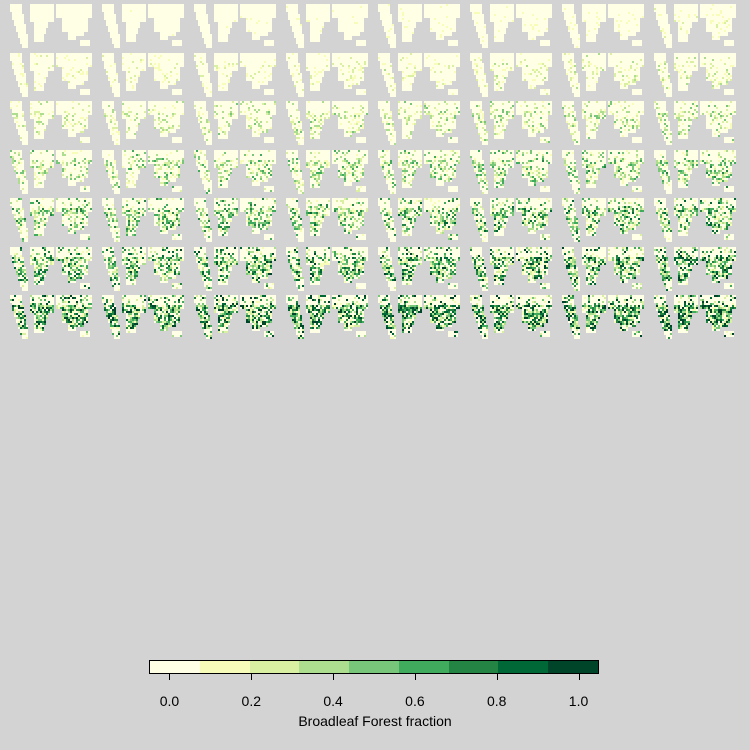  I want to click on colorbar-tick-label: 0.8, so click(497, 701).